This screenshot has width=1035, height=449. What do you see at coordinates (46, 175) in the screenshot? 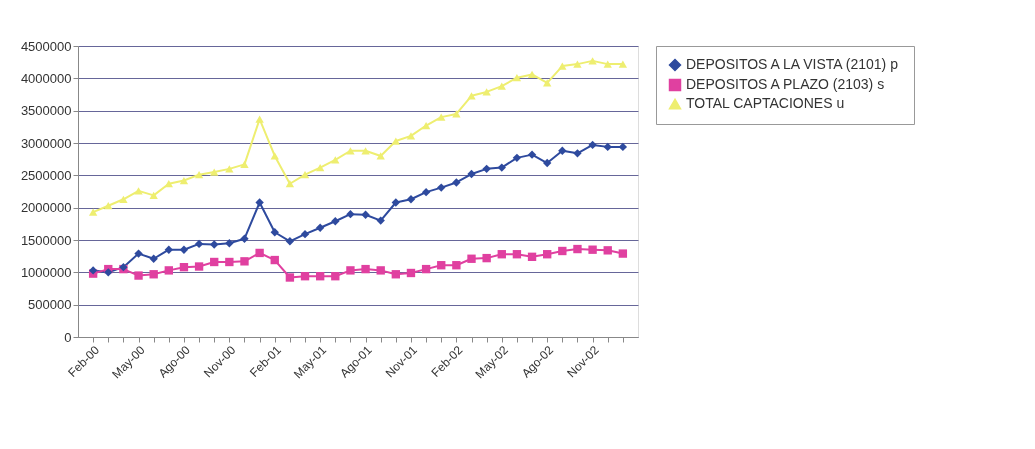
I see `y-tick-label: 2500000` at bounding box center [46, 175].